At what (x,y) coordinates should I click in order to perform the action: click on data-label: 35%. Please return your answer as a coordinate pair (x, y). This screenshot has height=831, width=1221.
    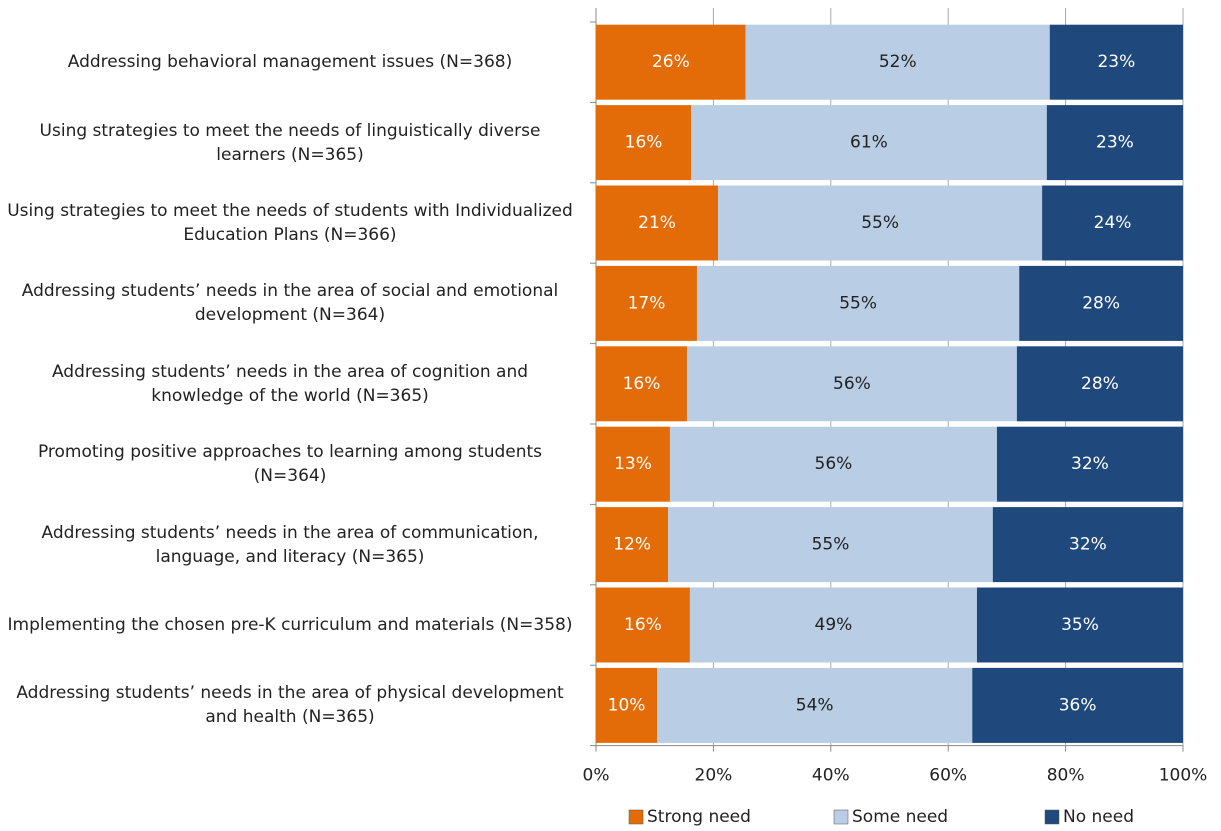
    Looking at the image, I should click on (1080, 625).